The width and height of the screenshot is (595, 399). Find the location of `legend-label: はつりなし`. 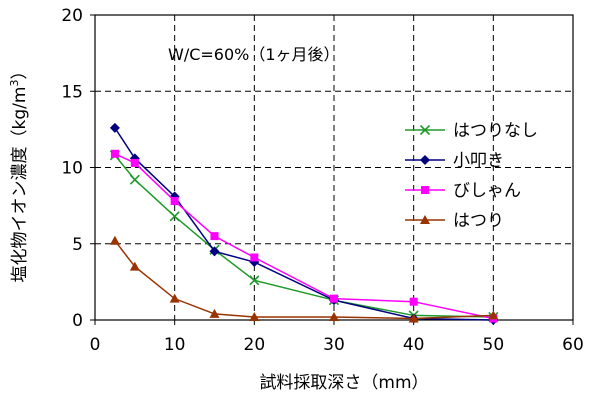

legend-label: はつりなし is located at coordinates (495, 131).